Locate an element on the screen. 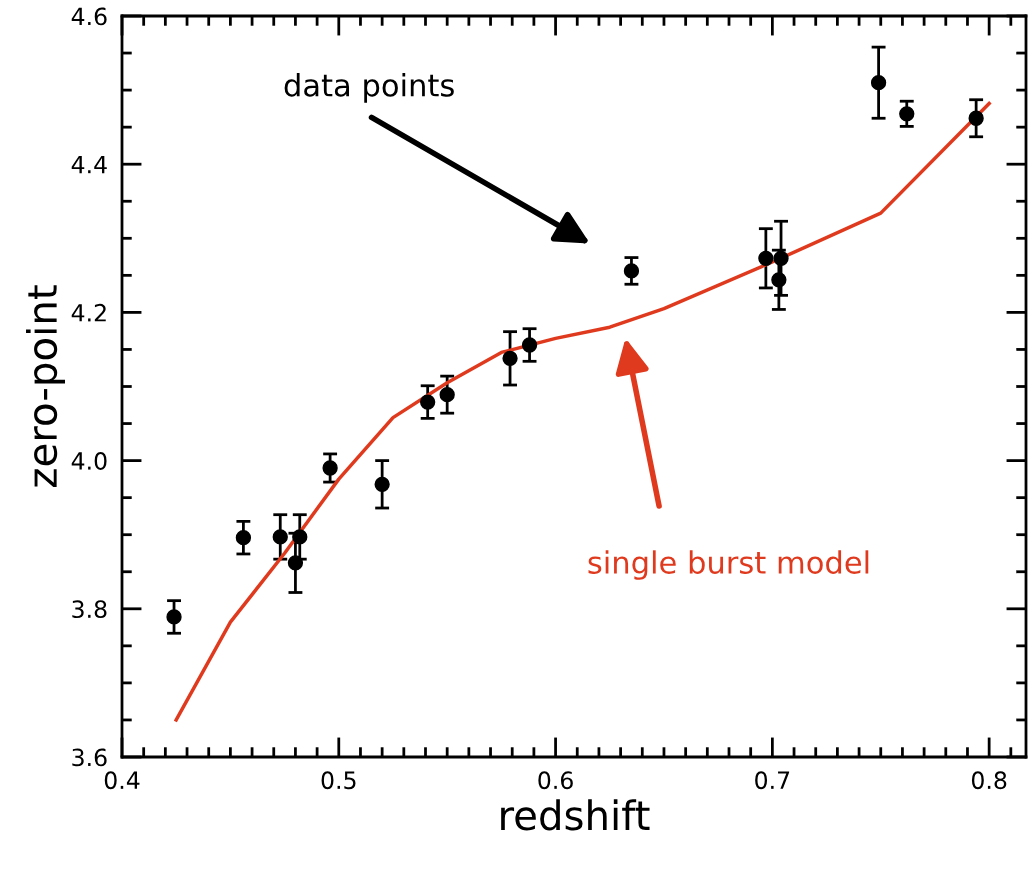 Image resolution: width=1030 pixels, height=876 pixels. y-tick-label: 4.2 is located at coordinates (88, 312).